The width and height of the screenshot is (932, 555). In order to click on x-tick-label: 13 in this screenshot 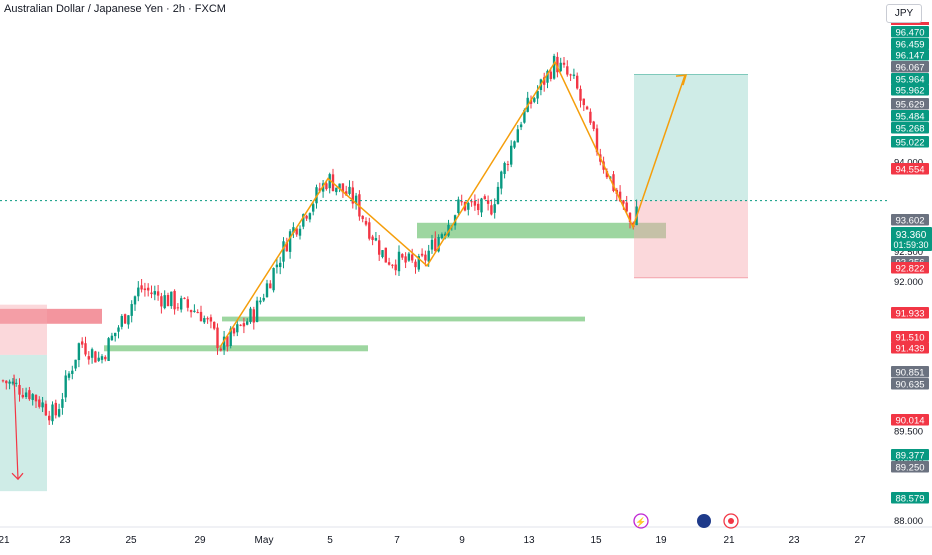, I will do `click(529, 540)`.